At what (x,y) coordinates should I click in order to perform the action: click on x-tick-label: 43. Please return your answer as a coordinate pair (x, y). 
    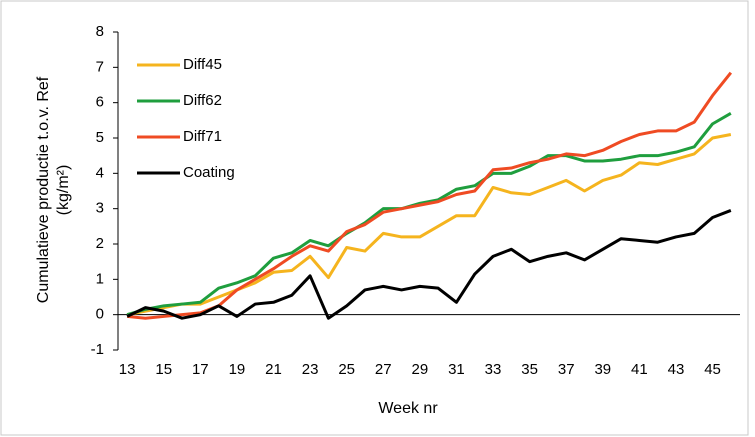
    Looking at the image, I should click on (676, 369).